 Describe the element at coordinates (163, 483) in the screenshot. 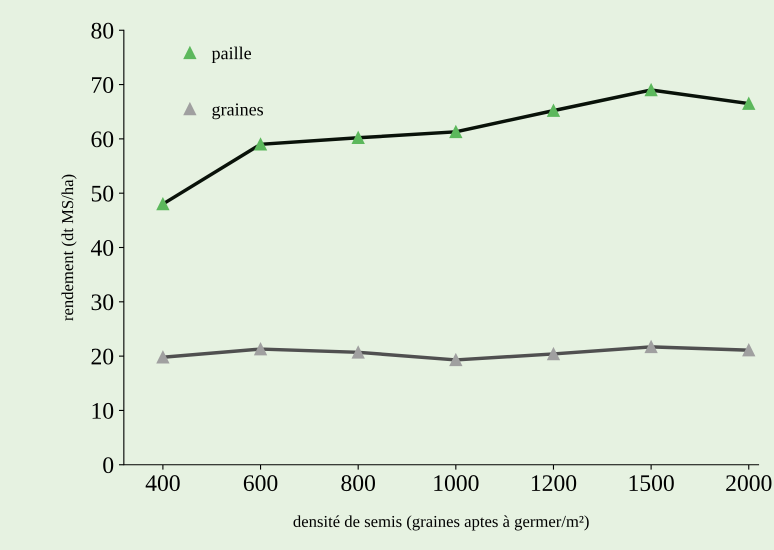

I see `x-tick-label: 400` at that location.